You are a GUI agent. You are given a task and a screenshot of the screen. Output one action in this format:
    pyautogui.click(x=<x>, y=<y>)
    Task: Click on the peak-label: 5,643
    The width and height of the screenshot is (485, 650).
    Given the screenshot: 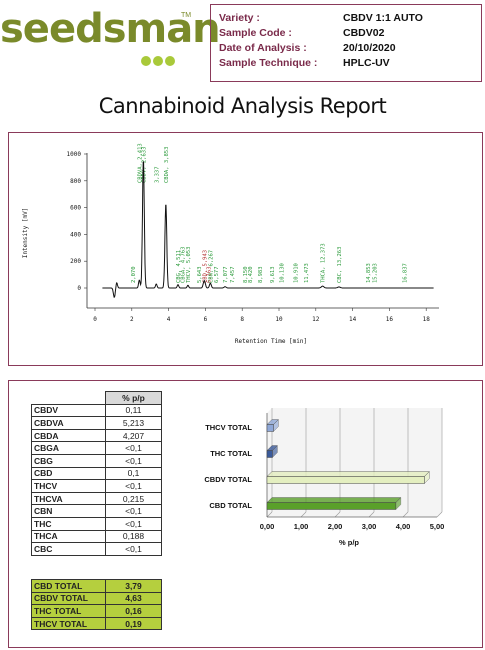 What is the action you would take?
    pyautogui.click(x=200, y=274)
    